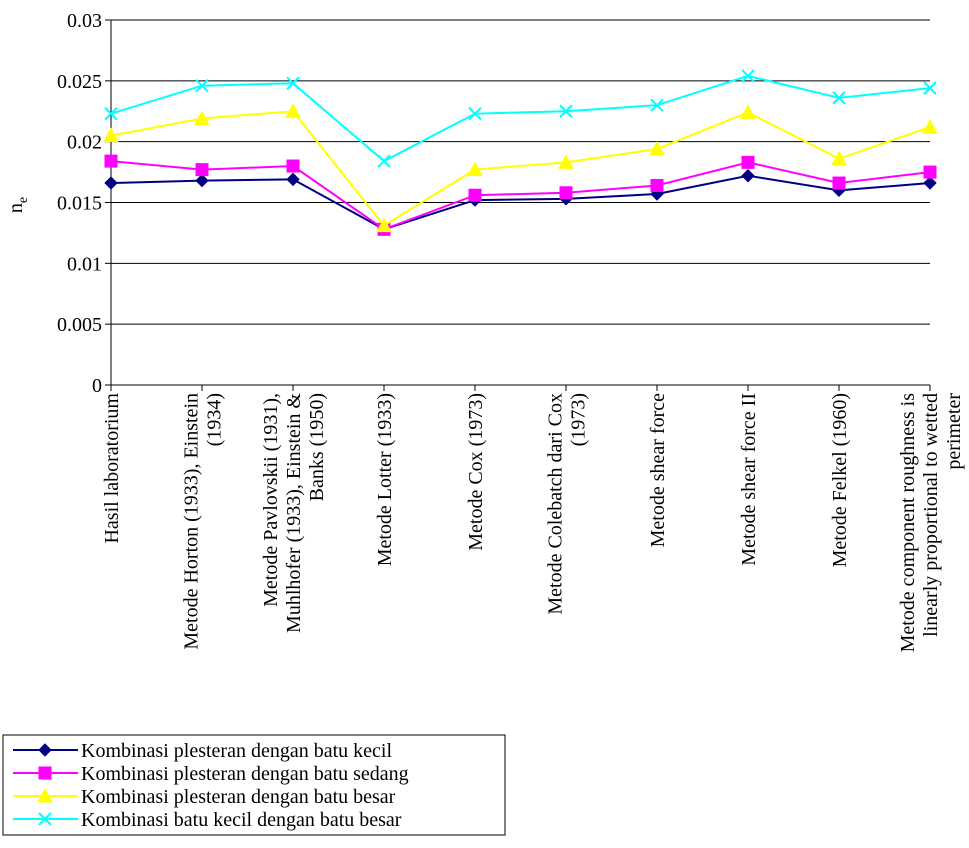  What do you see at coordinates (84, 264) in the screenshot?
I see `y-tick-label: 0.01` at bounding box center [84, 264].